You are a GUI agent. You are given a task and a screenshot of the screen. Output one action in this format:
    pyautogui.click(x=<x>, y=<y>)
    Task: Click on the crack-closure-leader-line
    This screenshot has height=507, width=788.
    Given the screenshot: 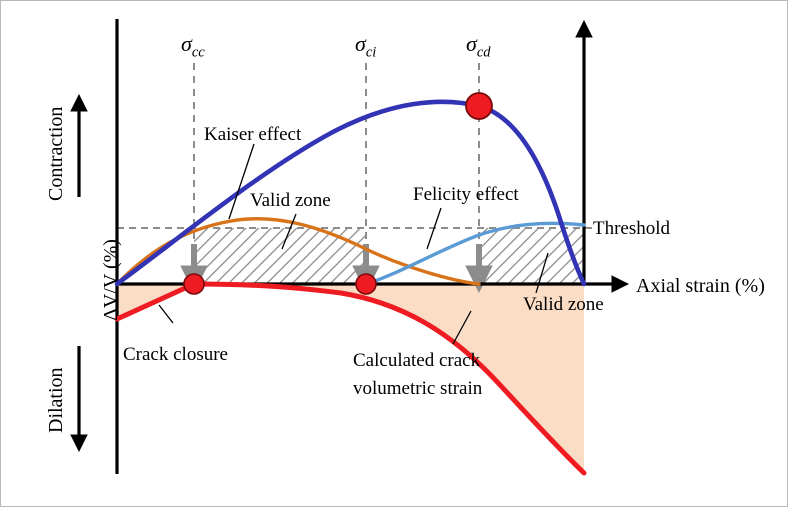 What is the action you would take?
    pyautogui.click(x=166, y=314)
    